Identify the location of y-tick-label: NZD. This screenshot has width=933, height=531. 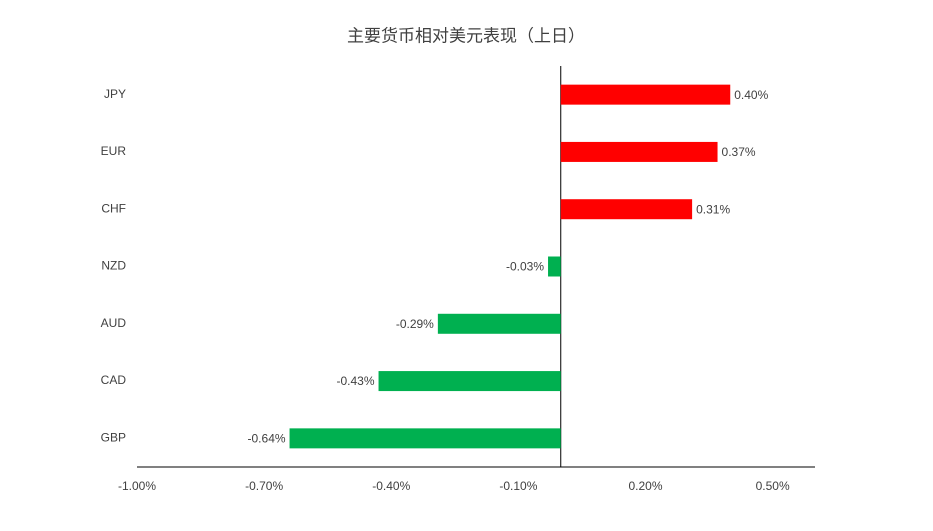
(113, 266).